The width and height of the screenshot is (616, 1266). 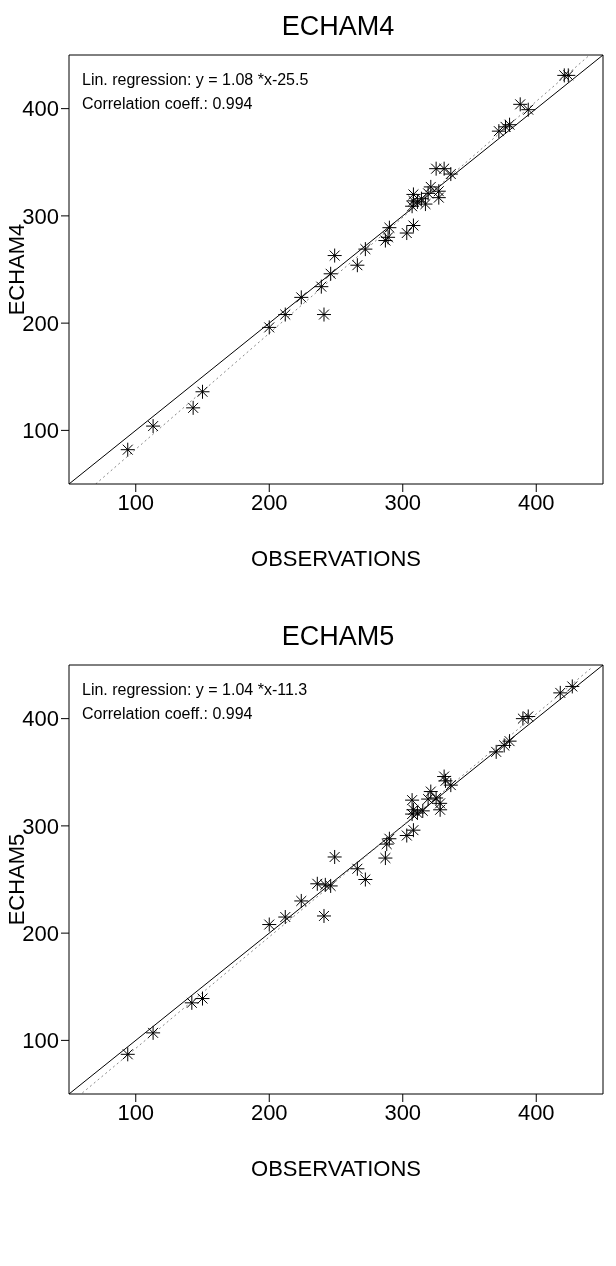 What do you see at coordinates (195, 80) in the screenshot?
I see `annotation: Lin. regression: y = 1.08 *x-25.5` at bounding box center [195, 80].